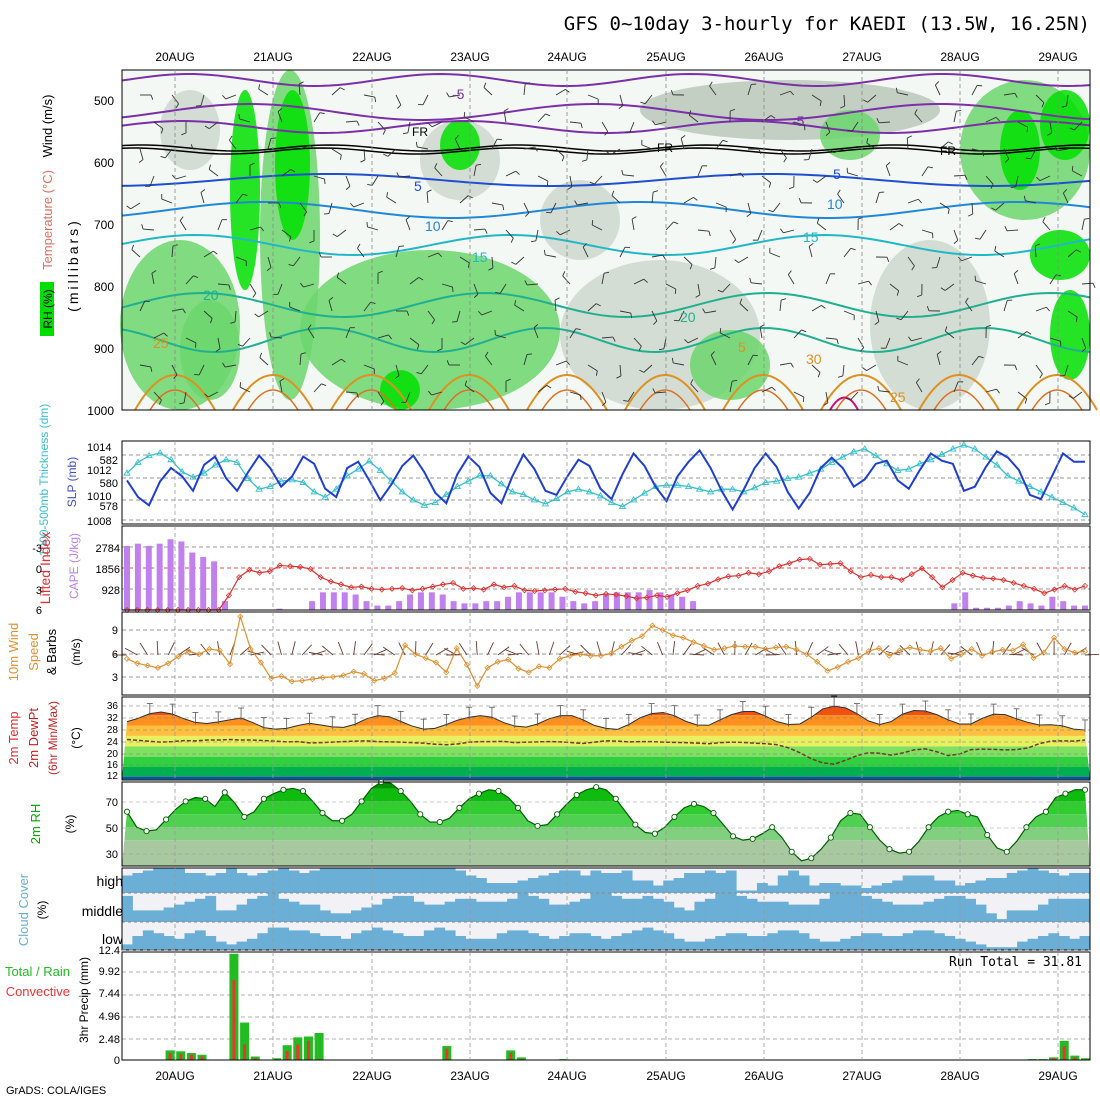 This screenshot has height=1100, width=1100. I want to click on wind10-ticks: 9 6 3, so click(115, 654).